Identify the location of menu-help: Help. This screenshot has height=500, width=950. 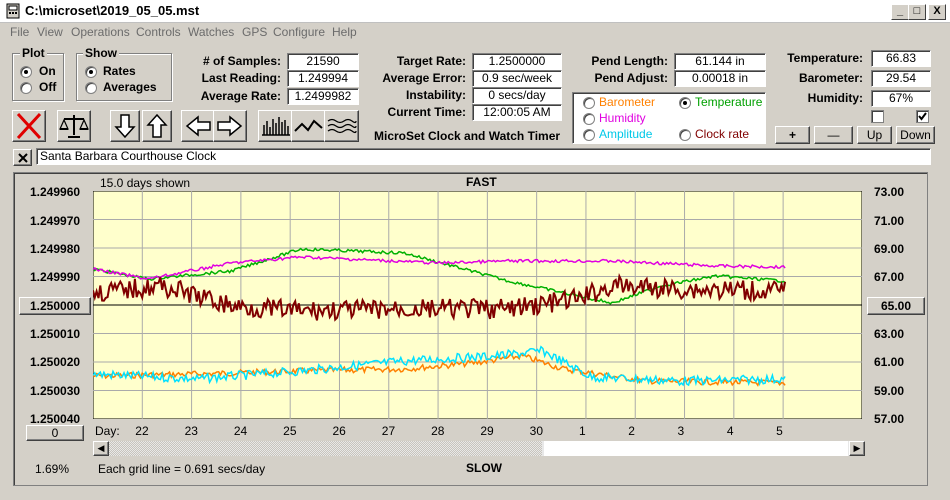
(344, 32).